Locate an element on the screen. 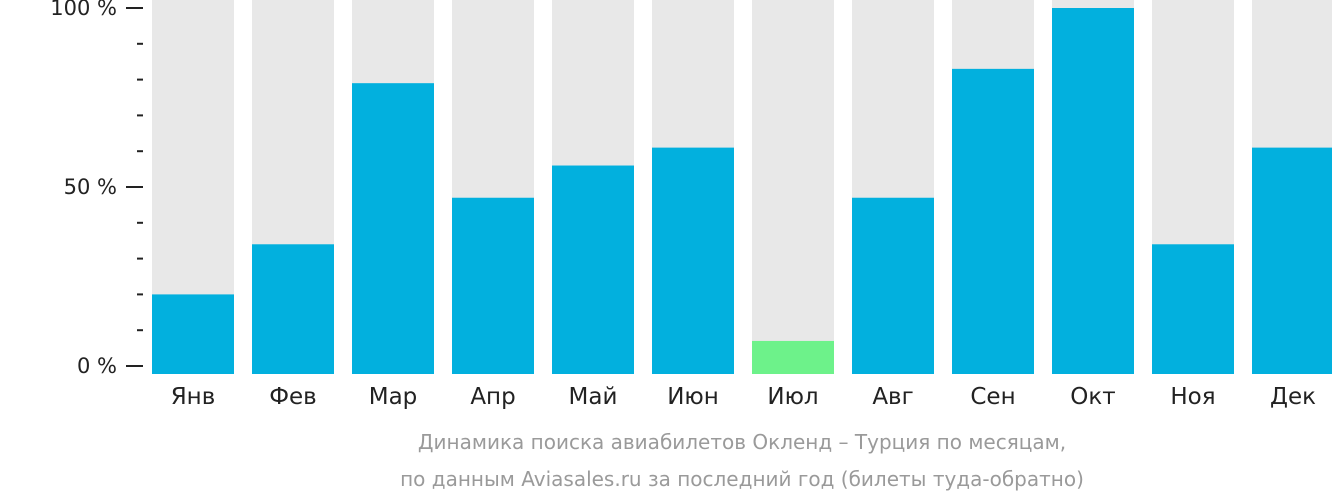  x-tick-label-9: Сен is located at coordinates (992, 397).